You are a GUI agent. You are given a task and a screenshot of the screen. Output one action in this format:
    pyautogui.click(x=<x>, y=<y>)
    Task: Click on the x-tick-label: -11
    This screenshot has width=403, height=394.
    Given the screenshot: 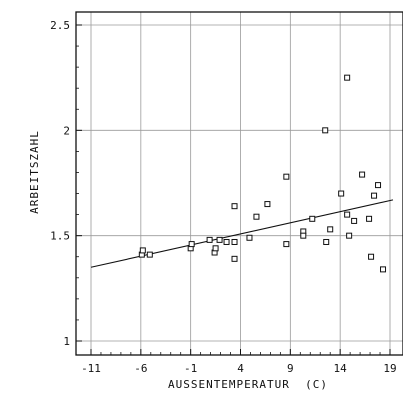 What is the action you would take?
    pyautogui.click(x=91, y=368)
    